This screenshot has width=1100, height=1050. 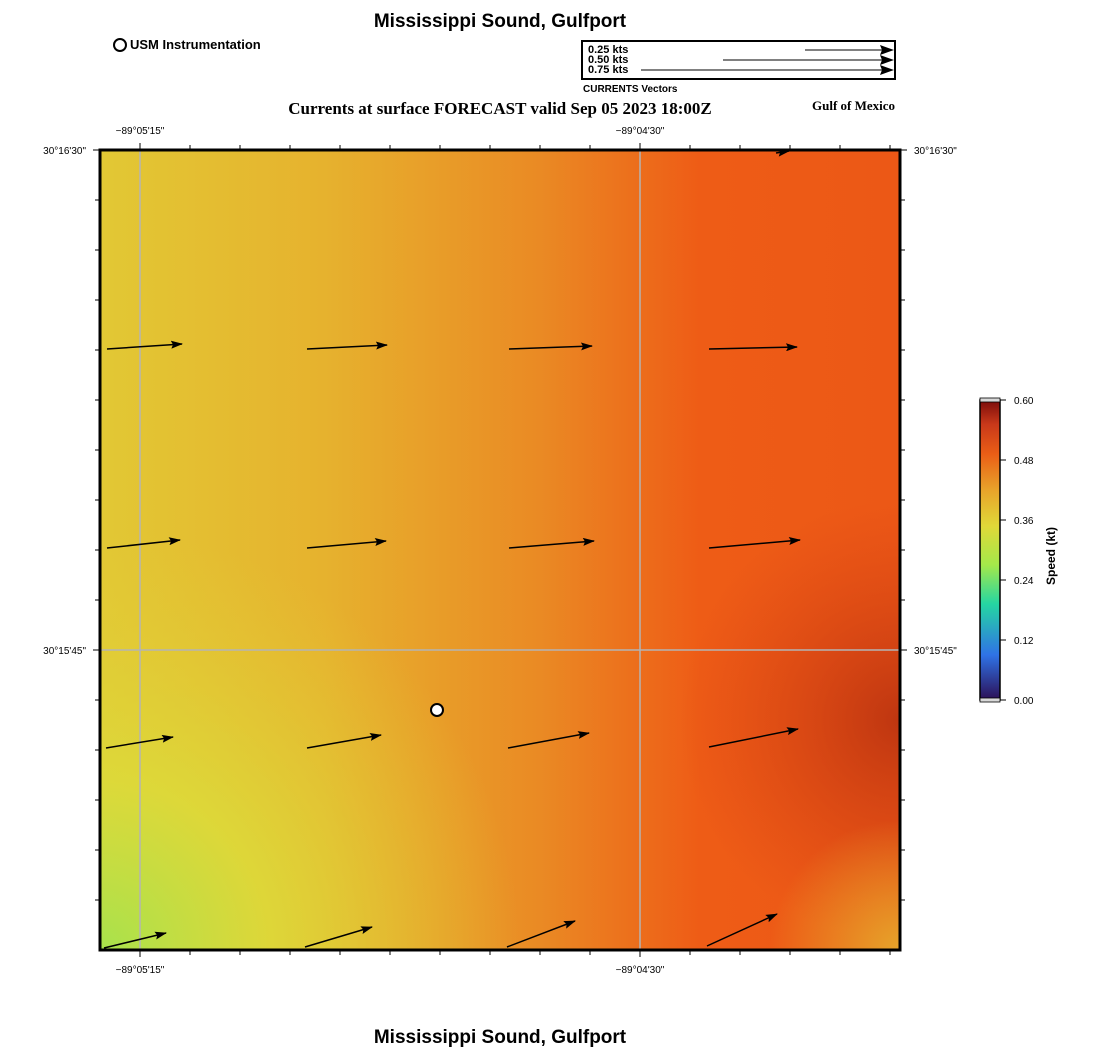 What do you see at coordinates (608, 70) in the screenshot?
I see `vector-legend-label-2: 0.75 kts` at bounding box center [608, 70].